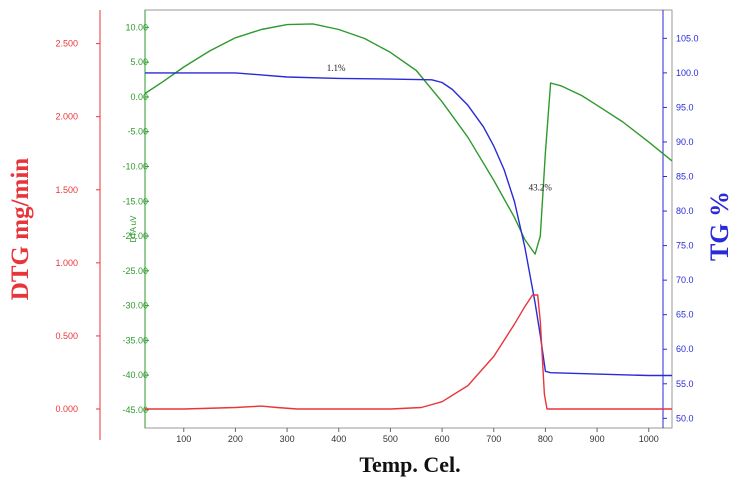 Image resolution: width=738 pixels, height=478 pixels. Describe the element at coordinates (135, 201) in the screenshot. I see `dta-tick-label: -15.00` at that location.